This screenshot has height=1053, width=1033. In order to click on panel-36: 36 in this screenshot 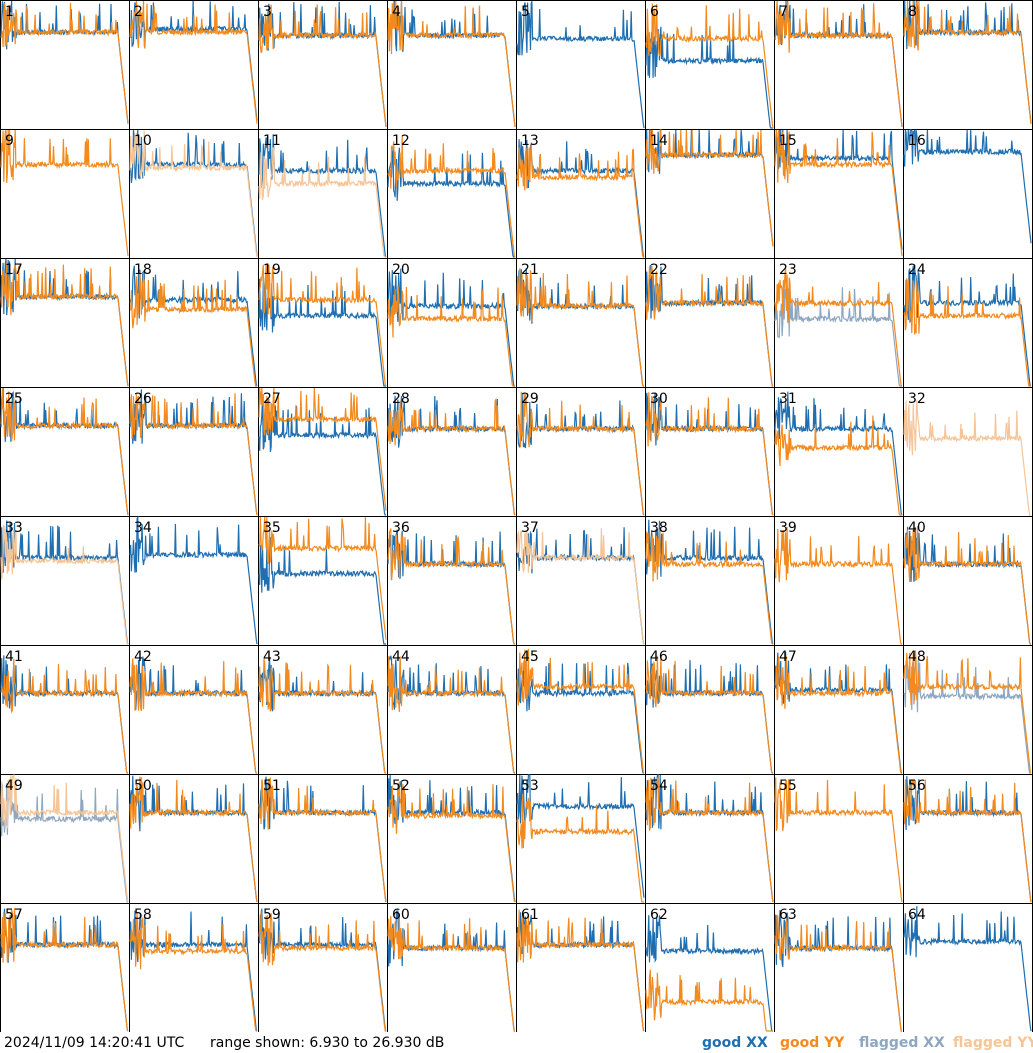, I will do `click(452, 581)`.